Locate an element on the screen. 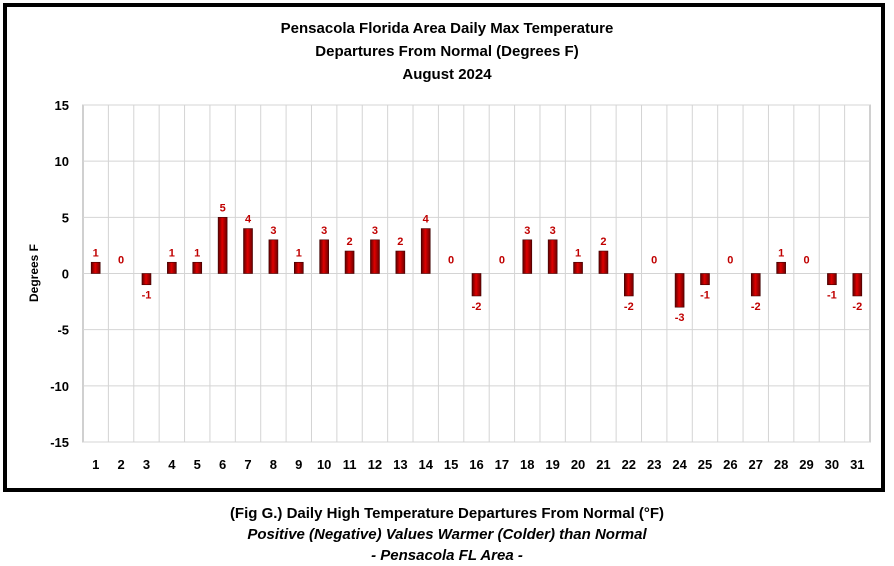 The height and width of the screenshot is (566, 894). data-label: 5 is located at coordinates (223, 208).